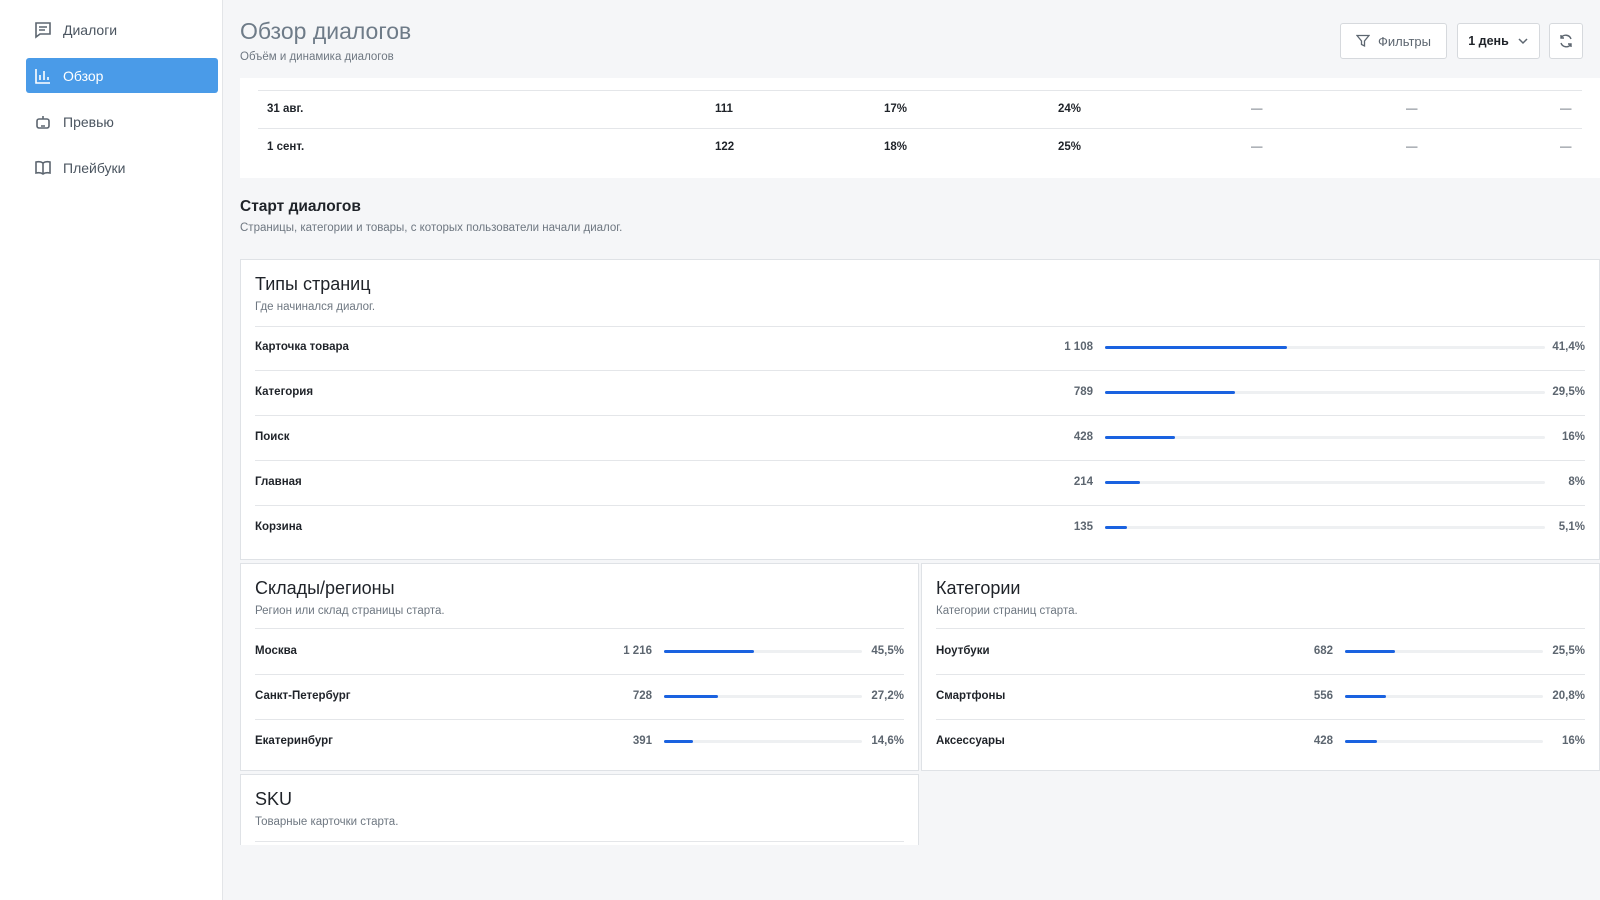 This screenshot has width=1600, height=900. I want to click on item-percent: 8%, so click(1576, 482).